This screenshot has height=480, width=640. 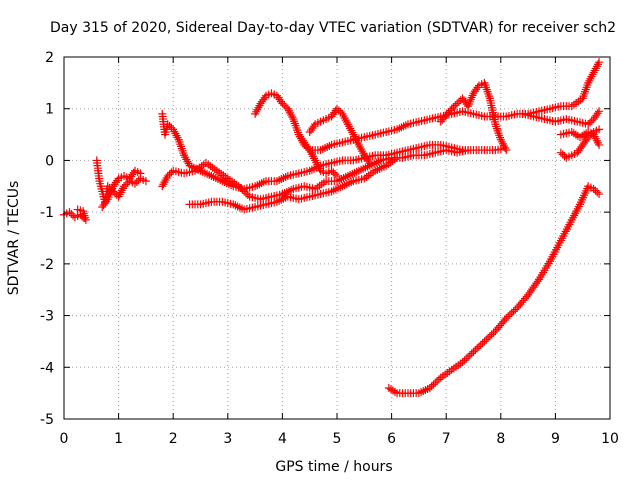 I want to click on y-tick-label: -1, so click(x=47, y=213).